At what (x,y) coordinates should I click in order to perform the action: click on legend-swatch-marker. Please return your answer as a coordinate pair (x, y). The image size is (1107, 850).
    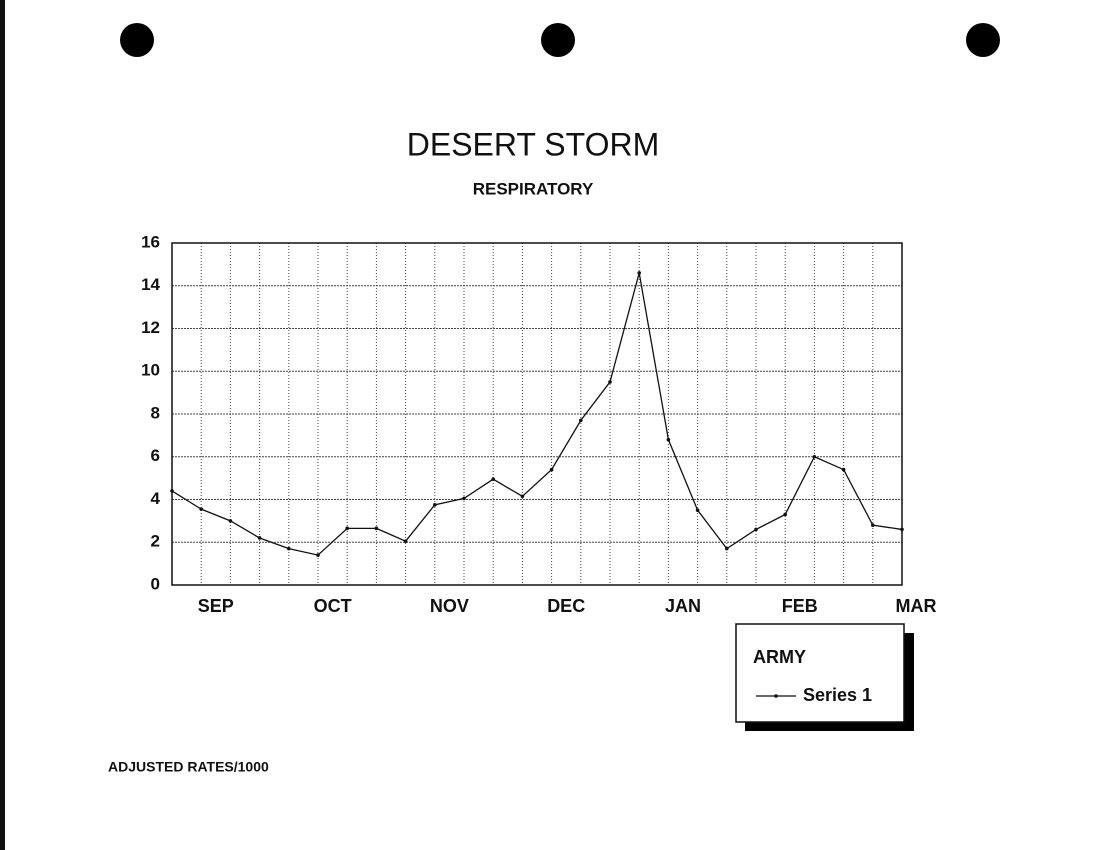
    Looking at the image, I should click on (776, 696).